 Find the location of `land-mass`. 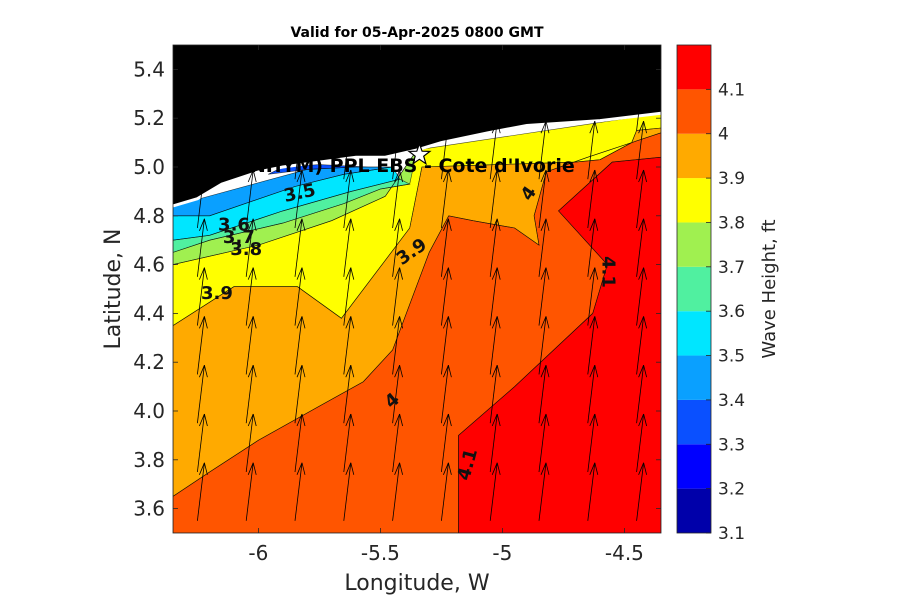

land-mass is located at coordinates (417, 126).